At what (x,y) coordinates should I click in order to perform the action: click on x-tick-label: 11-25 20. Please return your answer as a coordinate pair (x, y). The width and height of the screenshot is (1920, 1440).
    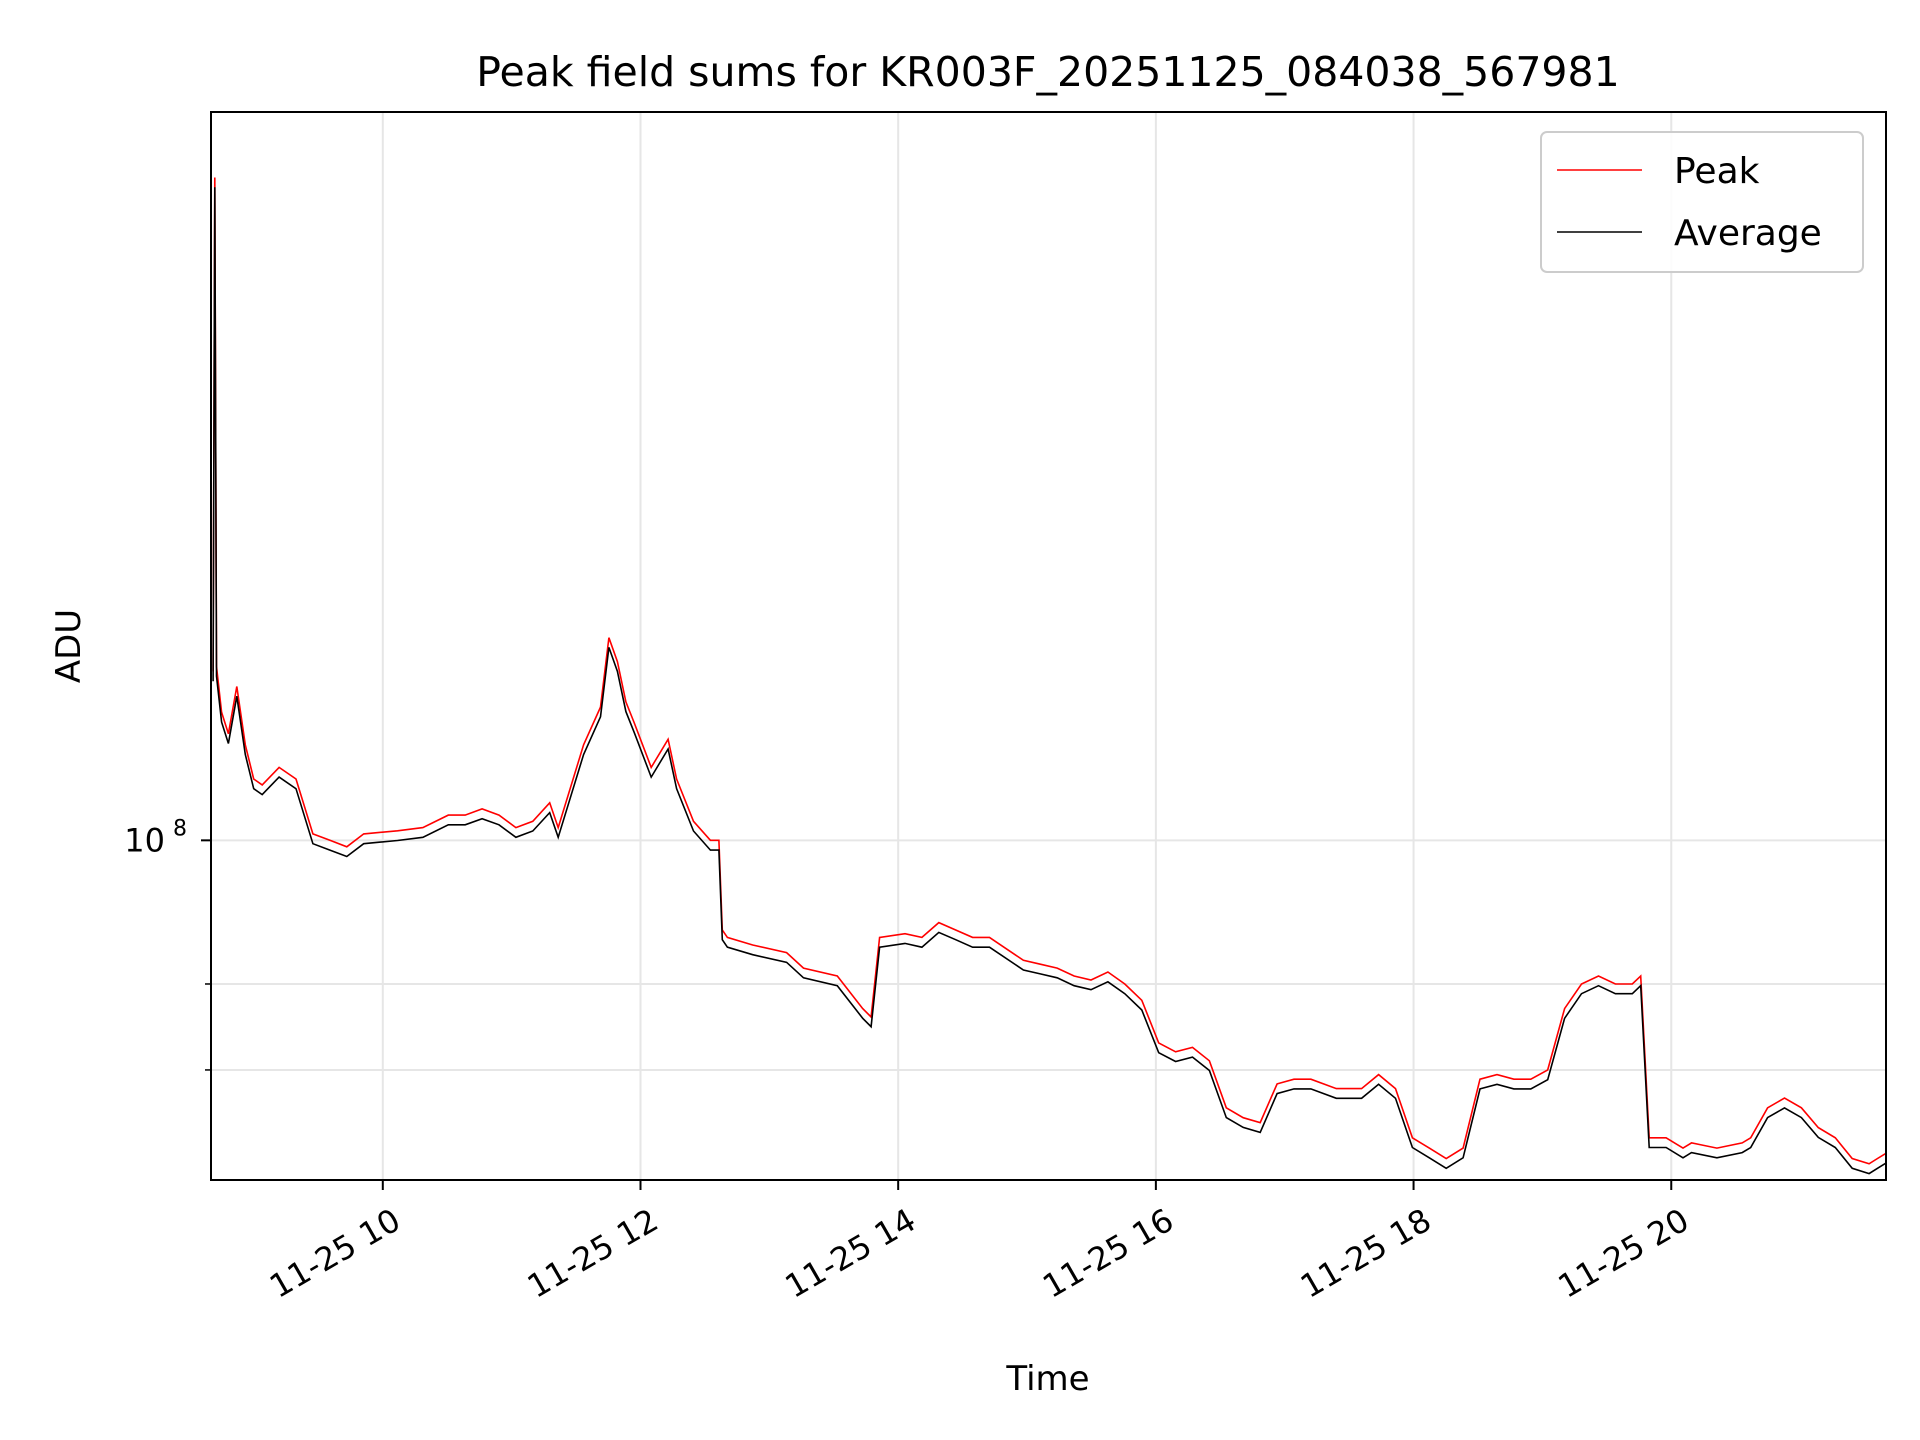
    Looking at the image, I should click on (1624, 1253).